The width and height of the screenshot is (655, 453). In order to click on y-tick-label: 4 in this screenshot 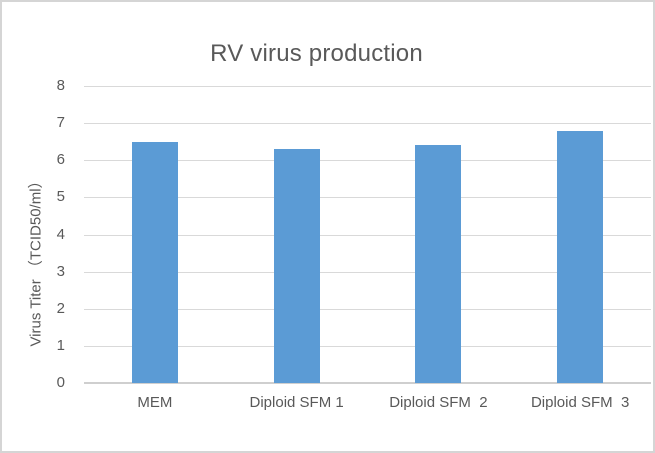, I will do `click(60, 234)`.